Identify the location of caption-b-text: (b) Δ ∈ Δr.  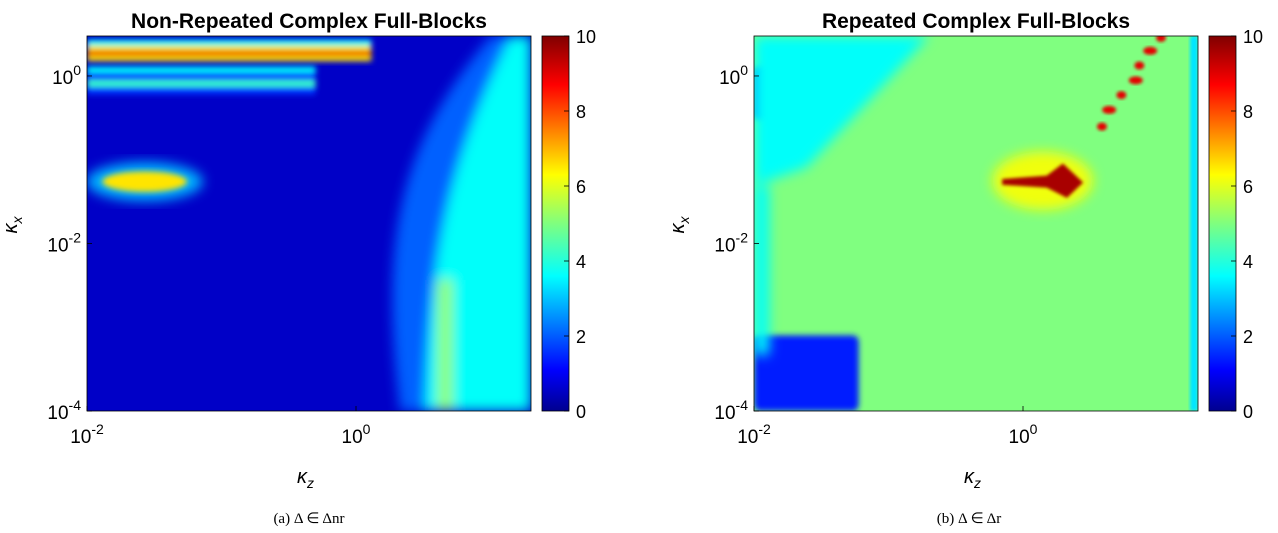
(969, 519).